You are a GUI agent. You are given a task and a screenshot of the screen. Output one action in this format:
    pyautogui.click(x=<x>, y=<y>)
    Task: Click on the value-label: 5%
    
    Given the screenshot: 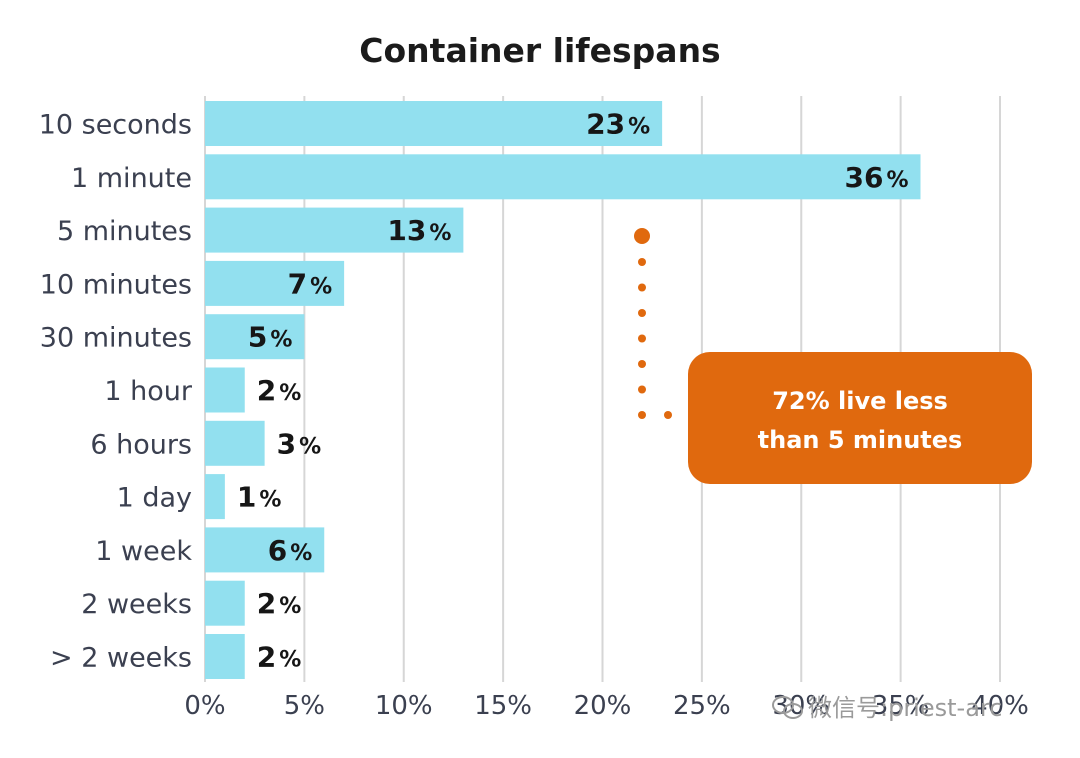 What is the action you would take?
    pyautogui.click(x=270, y=337)
    